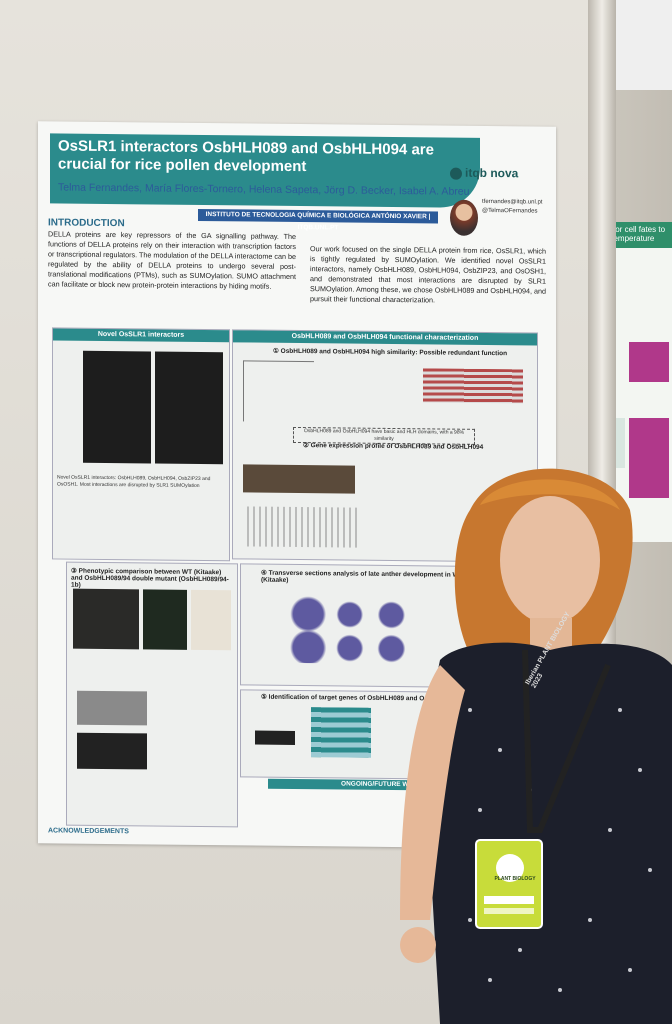 The width and height of the screenshot is (672, 1024). I want to click on name-badge, so click(509, 884).